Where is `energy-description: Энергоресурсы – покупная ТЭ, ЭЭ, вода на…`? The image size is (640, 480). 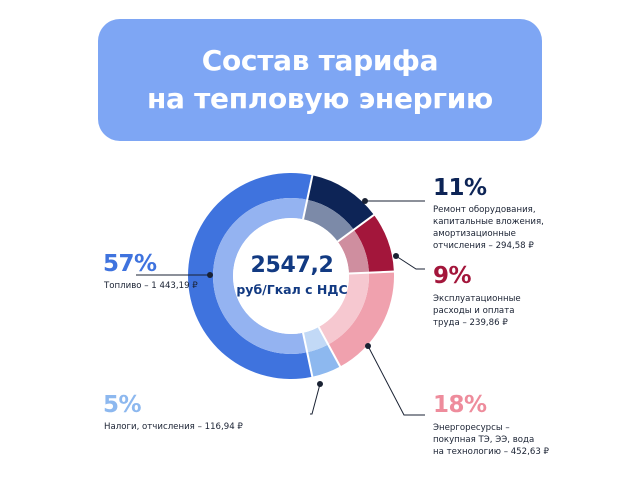
energy-description: Энергоресурсы – покупная ТЭ, ЭЭ, вода на… is located at coordinates (491, 440).